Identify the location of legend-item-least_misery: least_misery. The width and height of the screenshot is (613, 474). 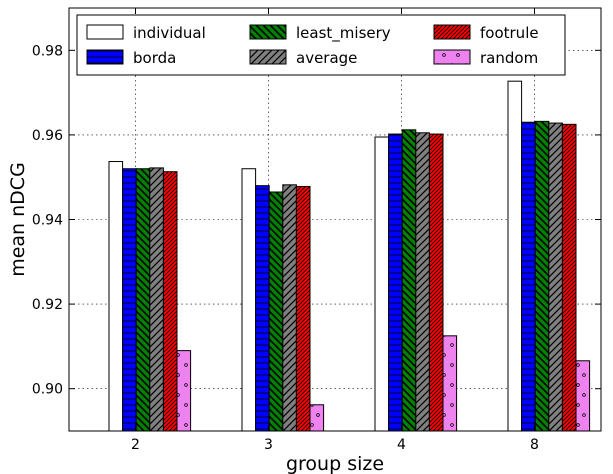
(320, 33).